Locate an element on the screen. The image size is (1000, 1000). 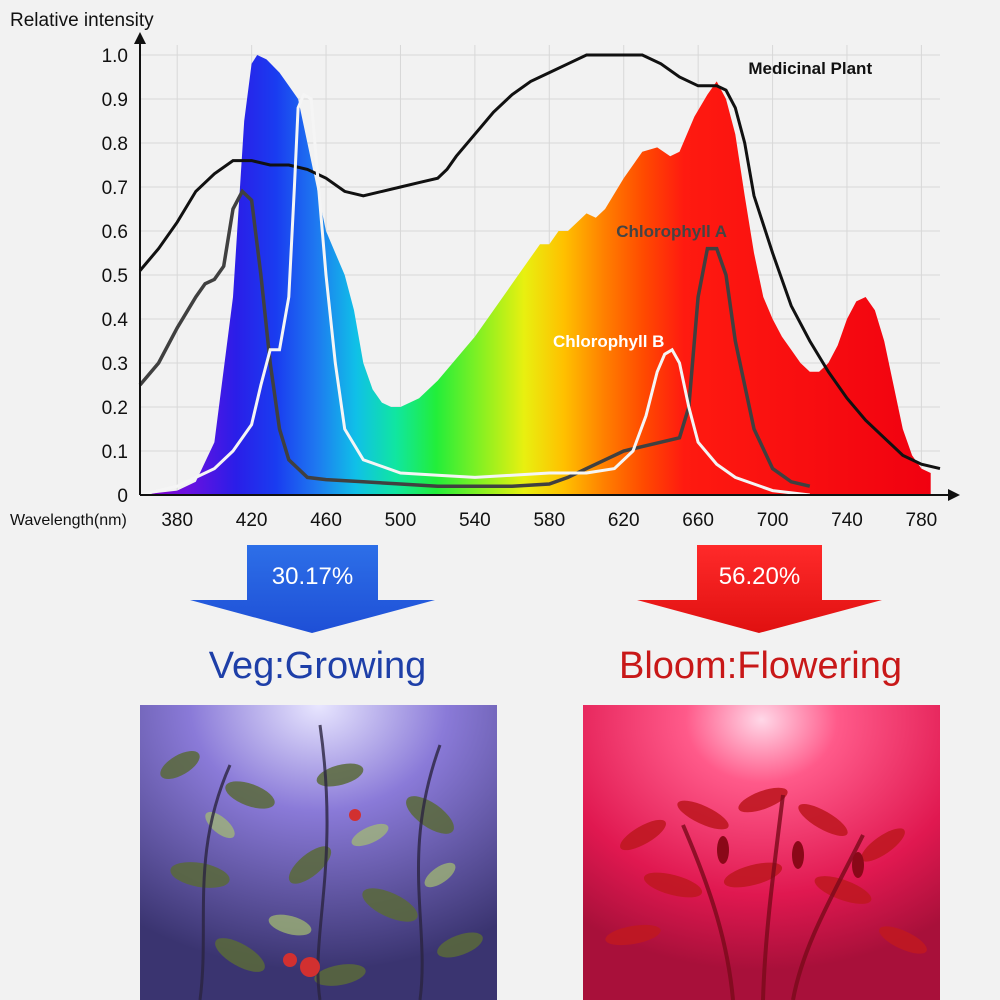
bloom-label: Bloom:Flowering is located at coordinates (760, 666).